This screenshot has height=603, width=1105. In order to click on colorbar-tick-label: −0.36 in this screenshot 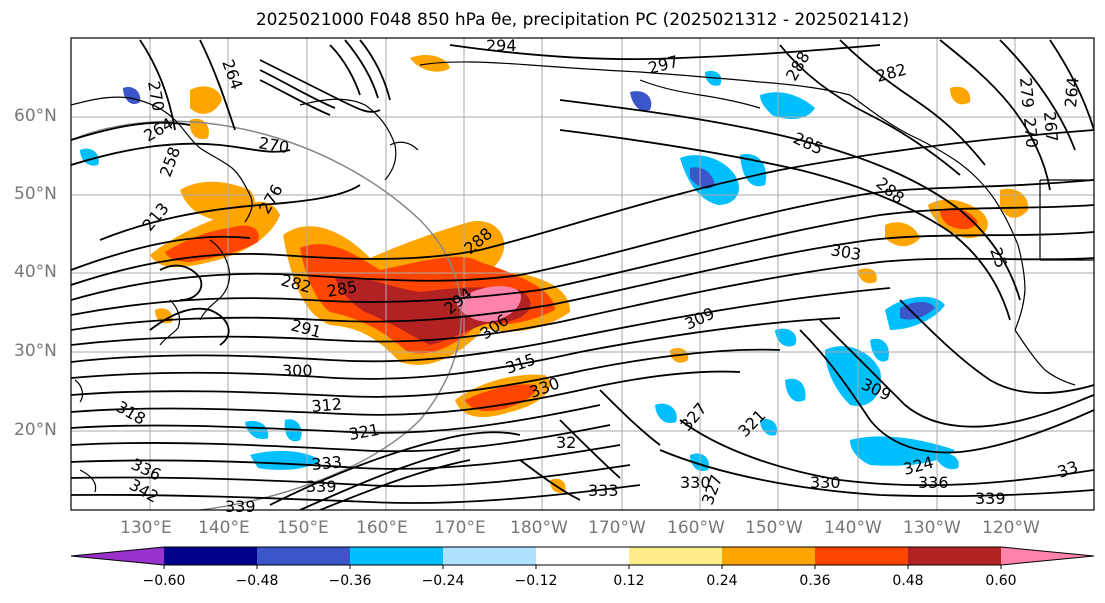, I will do `click(350, 581)`.